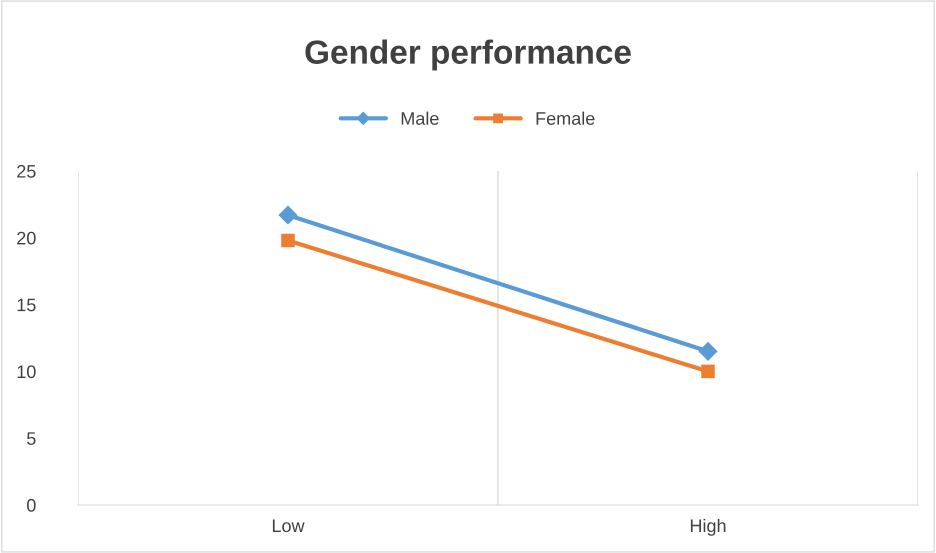  I want to click on x-tick-label: High, so click(708, 527).